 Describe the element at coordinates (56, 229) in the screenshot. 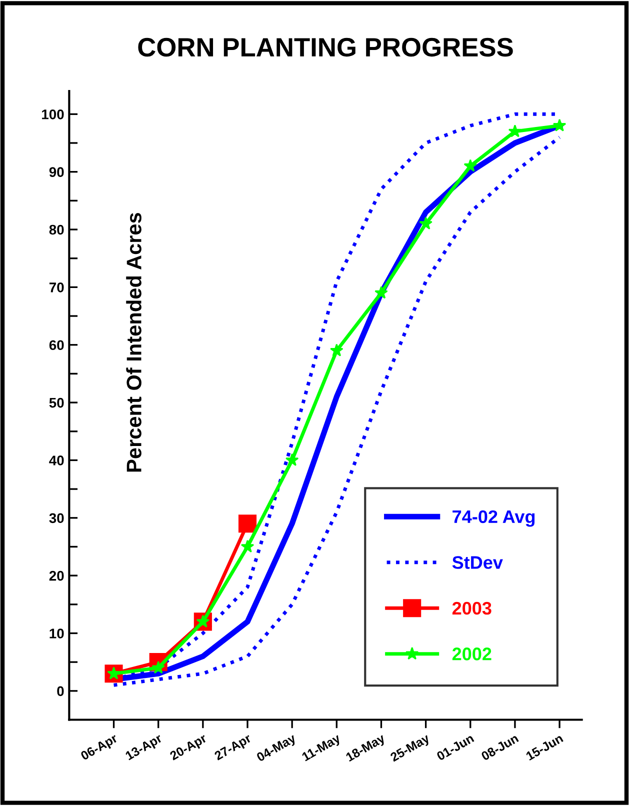

I see `y-tick-label: 80` at that location.